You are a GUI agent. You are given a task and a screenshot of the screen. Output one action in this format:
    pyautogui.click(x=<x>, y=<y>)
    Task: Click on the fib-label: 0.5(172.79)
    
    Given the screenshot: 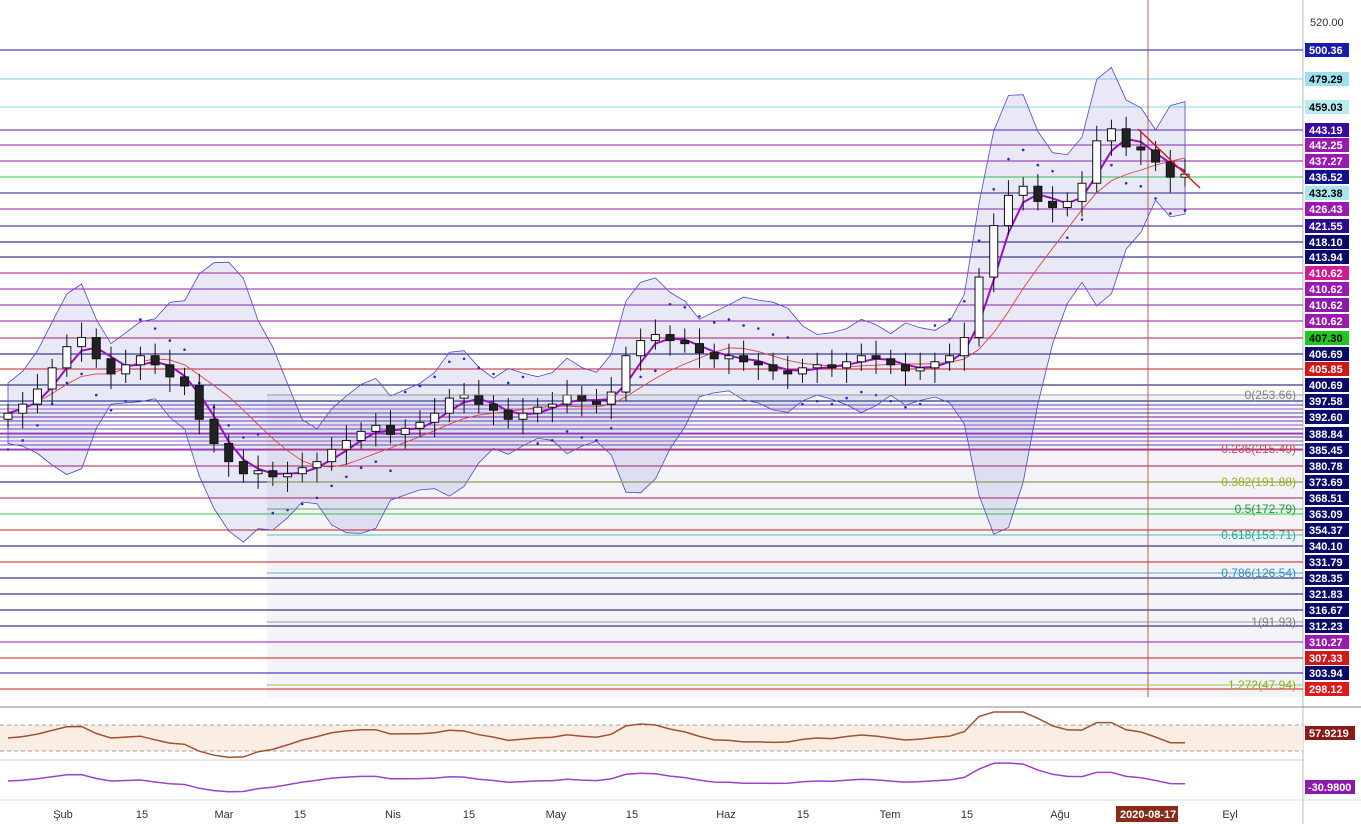 What is the action you would take?
    pyautogui.click(x=1265, y=509)
    